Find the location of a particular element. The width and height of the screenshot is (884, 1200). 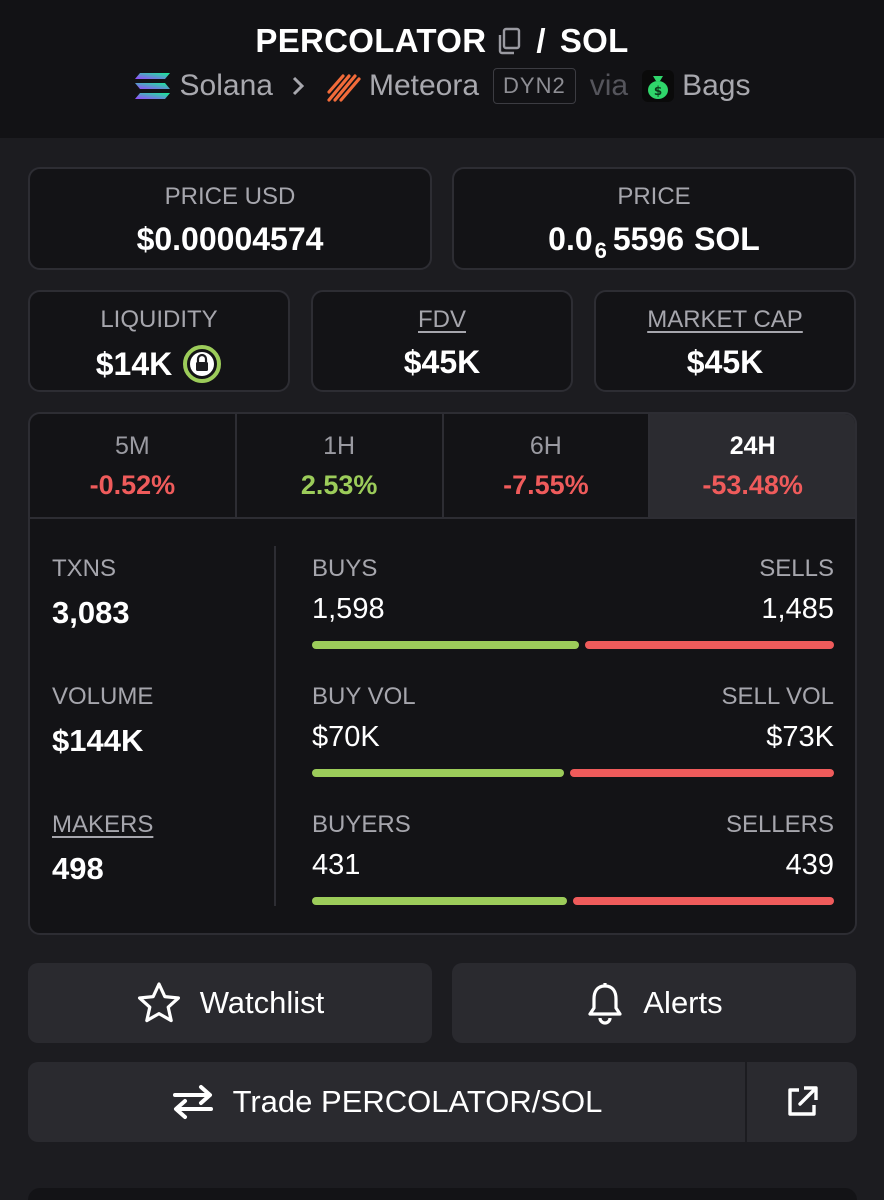

volume-label: VOLUME is located at coordinates (103, 696).